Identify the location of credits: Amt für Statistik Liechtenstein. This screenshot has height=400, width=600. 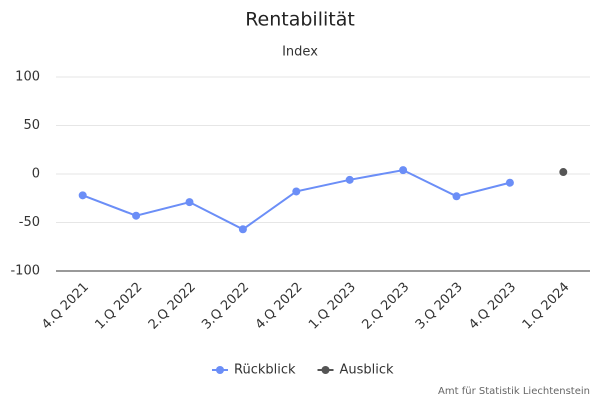
(514, 391).